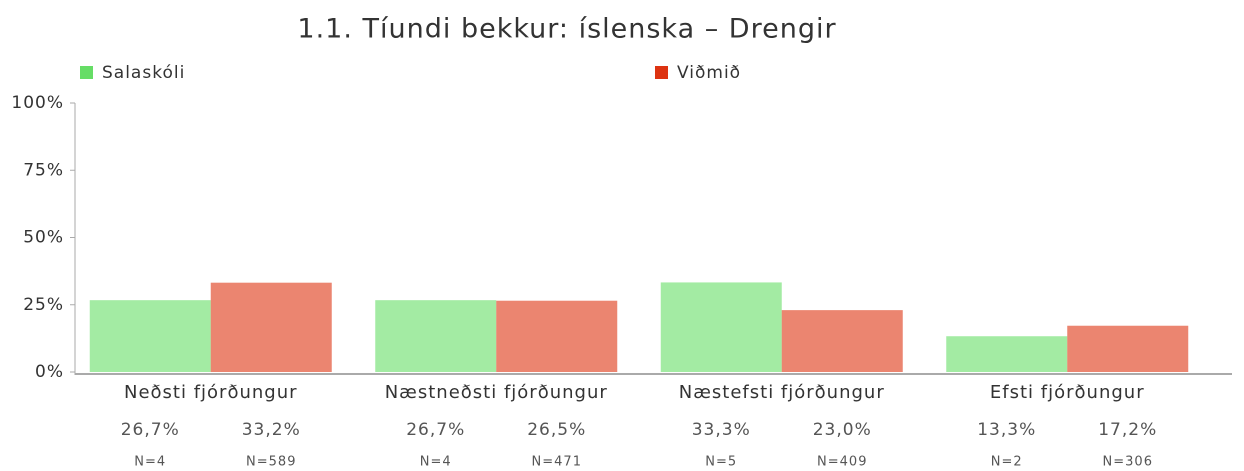 This screenshot has height=471, width=1244. I want to click on legend-label: Salaskóli, so click(143, 73).